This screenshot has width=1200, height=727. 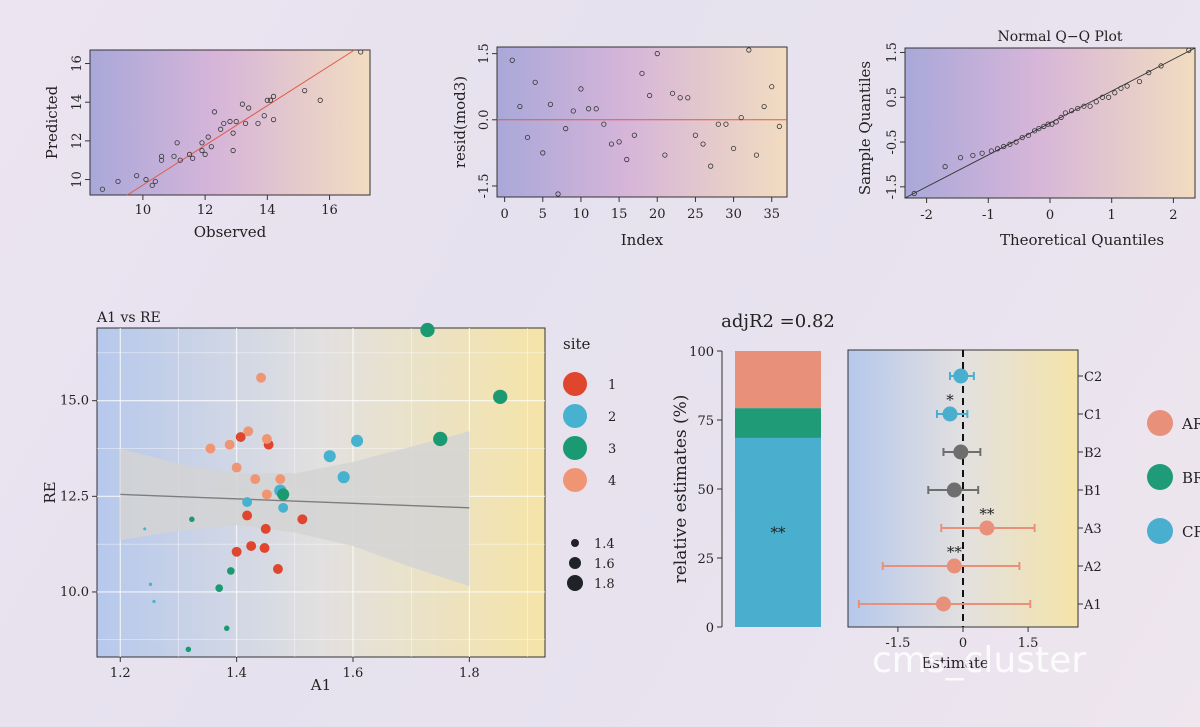 I want to click on qq-x-tick-label-1: -1, so click(x=988, y=215).